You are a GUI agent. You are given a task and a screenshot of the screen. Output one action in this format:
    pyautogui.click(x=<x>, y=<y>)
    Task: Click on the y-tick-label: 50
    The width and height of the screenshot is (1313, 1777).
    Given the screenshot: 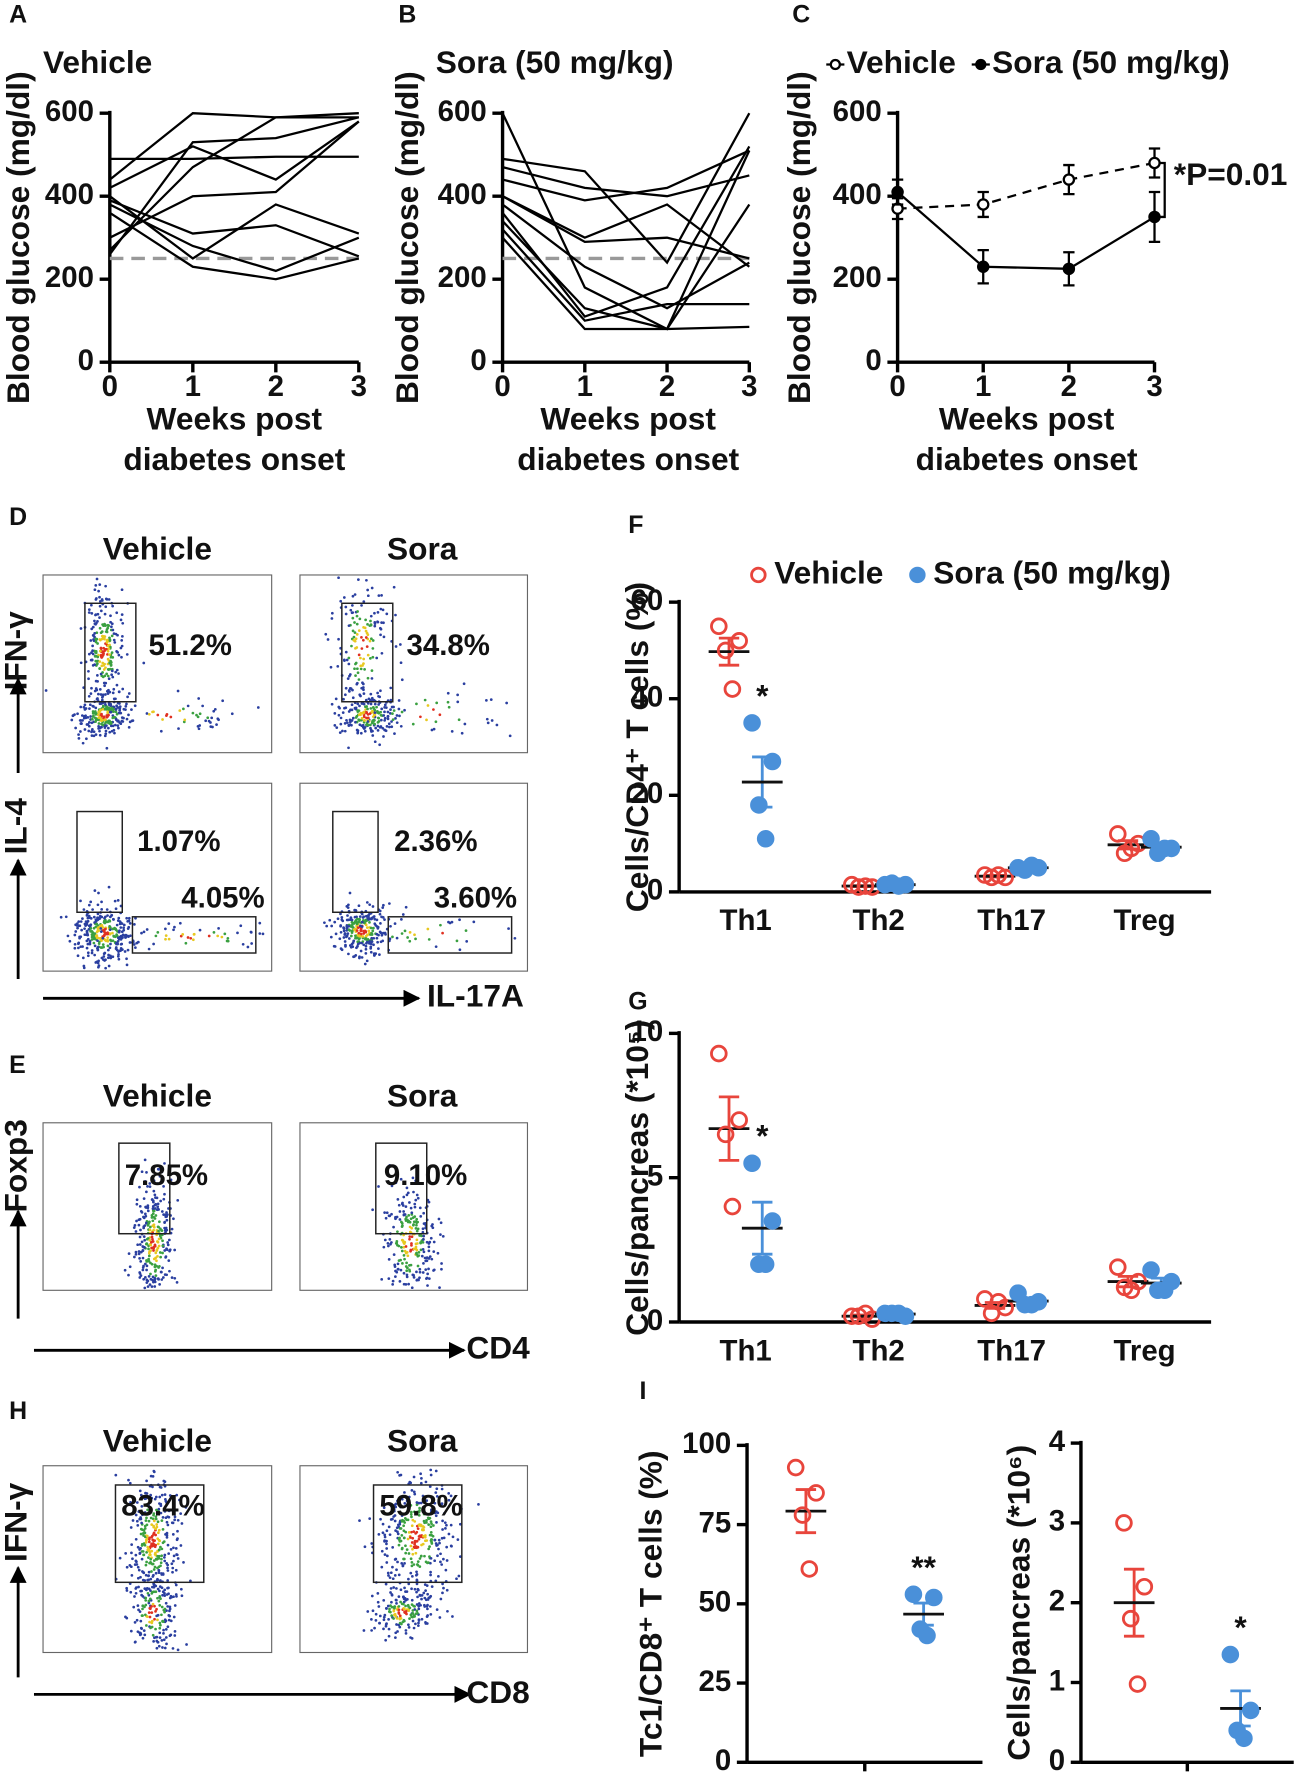 What is the action you would take?
    pyautogui.click(x=714, y=1602)
    